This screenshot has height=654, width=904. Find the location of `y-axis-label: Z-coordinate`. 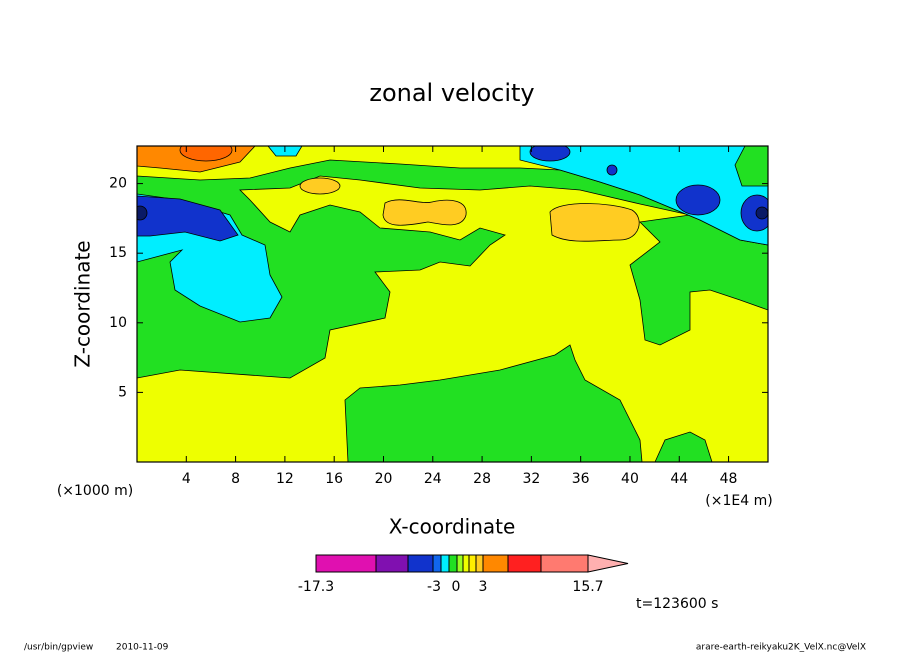

y-axis-label: Z-coordinate is located at coordinates (83, 303).